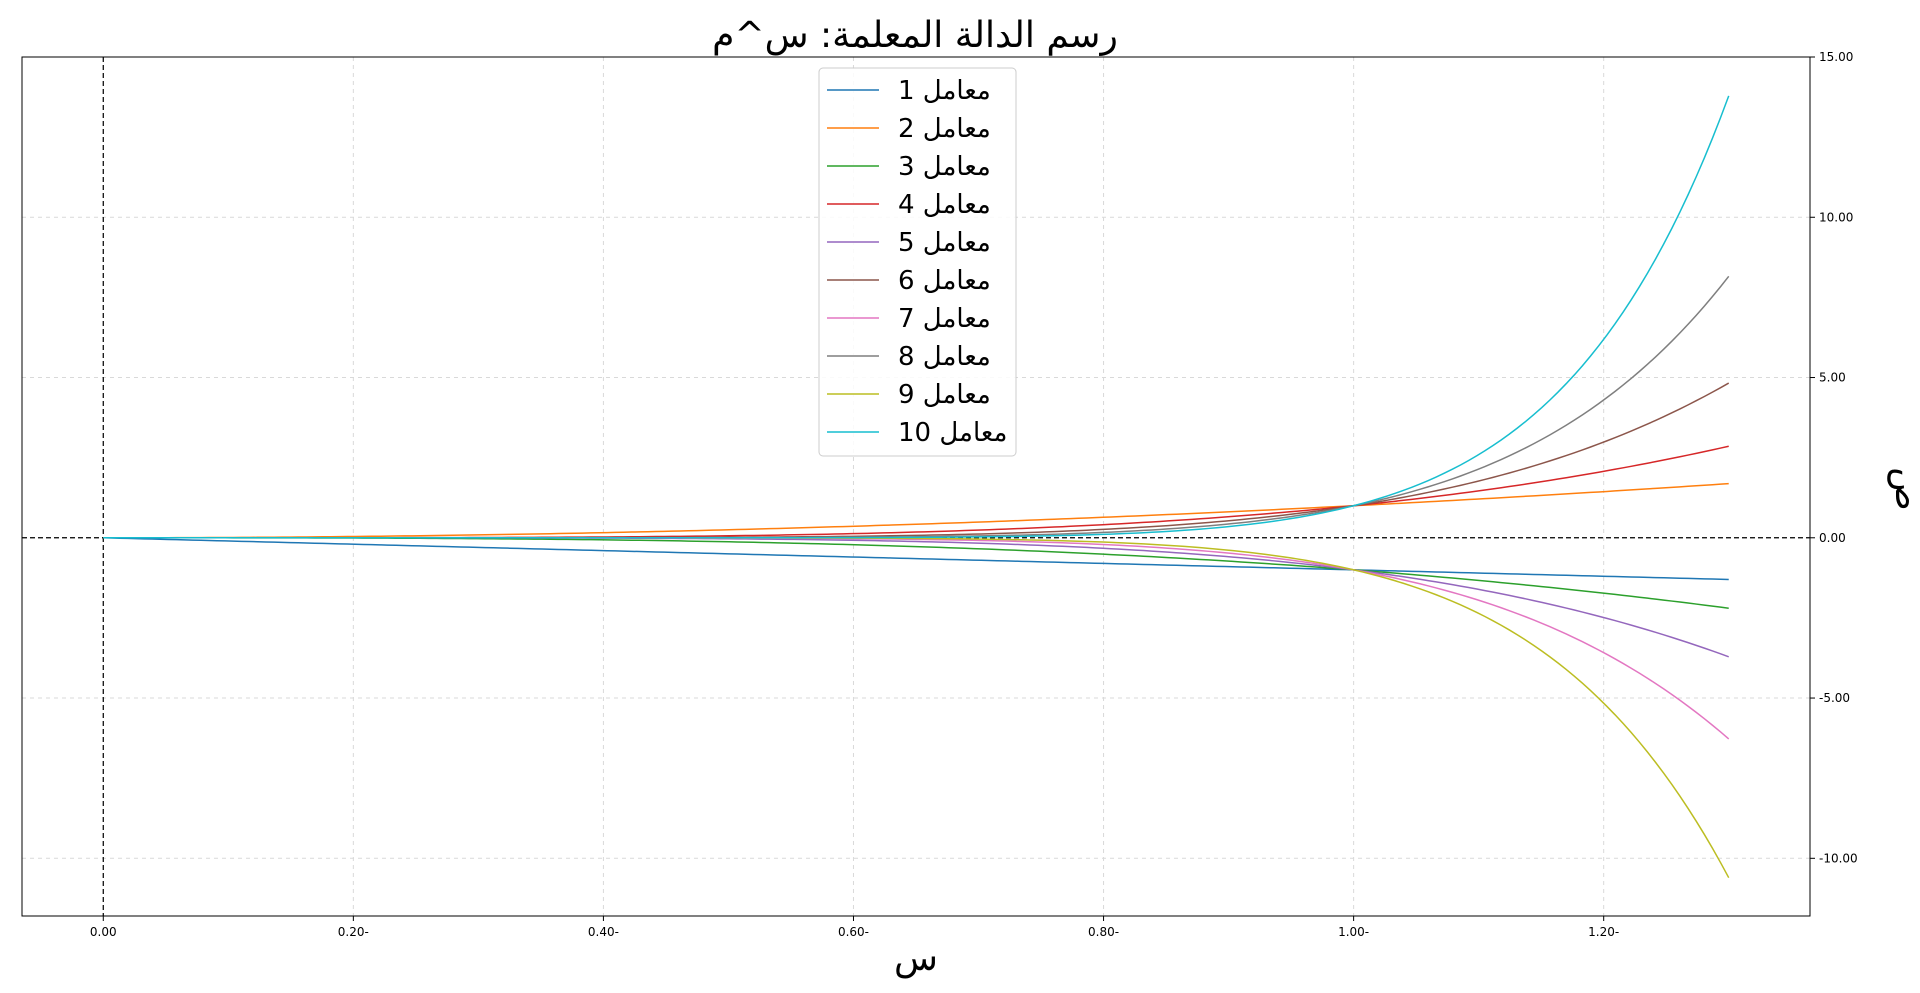 Image resolution: width=1920 pixels, height=993 pixels. Describe the element at coordinates (1838, 858) in the screenshot. I see `y-tick-label: -10.00` at that location.